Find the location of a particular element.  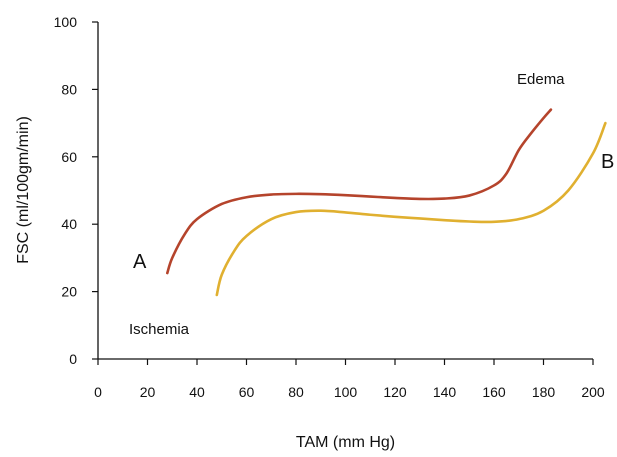

x-tick-label: 40 is located at coordinates (197, 392).